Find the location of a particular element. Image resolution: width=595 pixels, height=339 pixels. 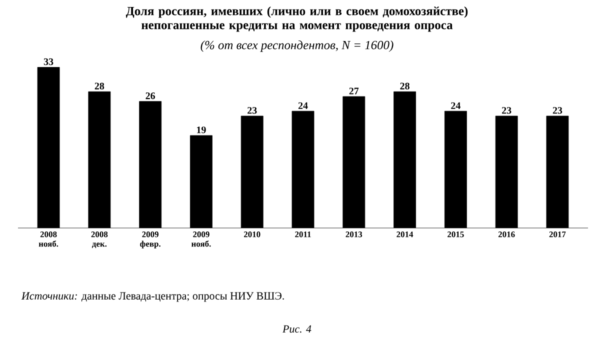

chart-subtitle: (% от всех респондентов, N = 1600) is located at coordinates (297, 46).